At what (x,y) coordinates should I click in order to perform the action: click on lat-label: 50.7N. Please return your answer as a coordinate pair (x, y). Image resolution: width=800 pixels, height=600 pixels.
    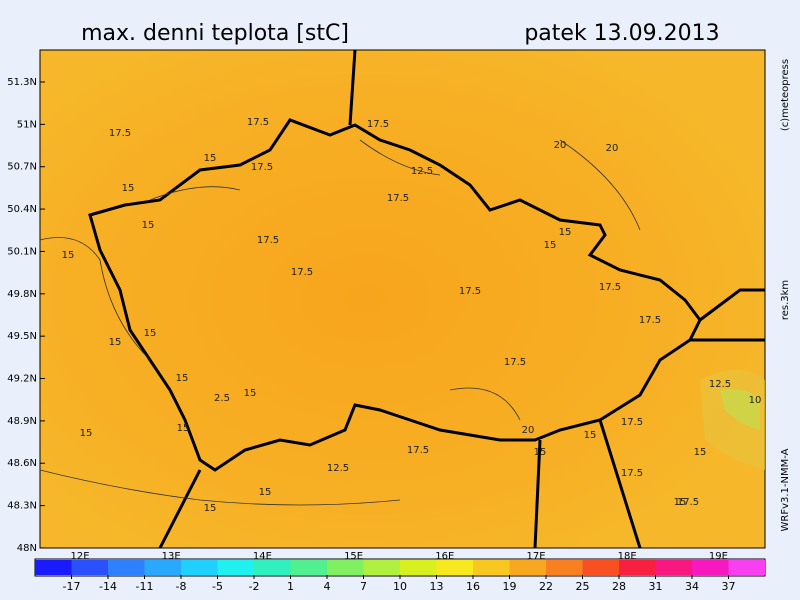
    Looking at the image, I should click on (22, 167).